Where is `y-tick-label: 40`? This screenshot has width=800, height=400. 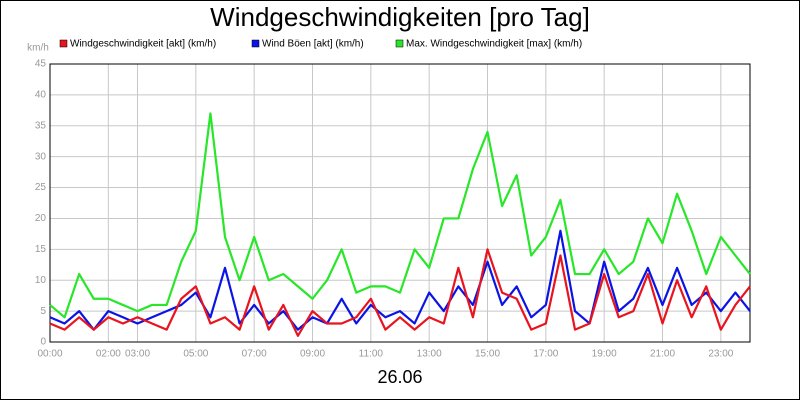 y-tick-label: 40 is located at coordinates (41, 95).